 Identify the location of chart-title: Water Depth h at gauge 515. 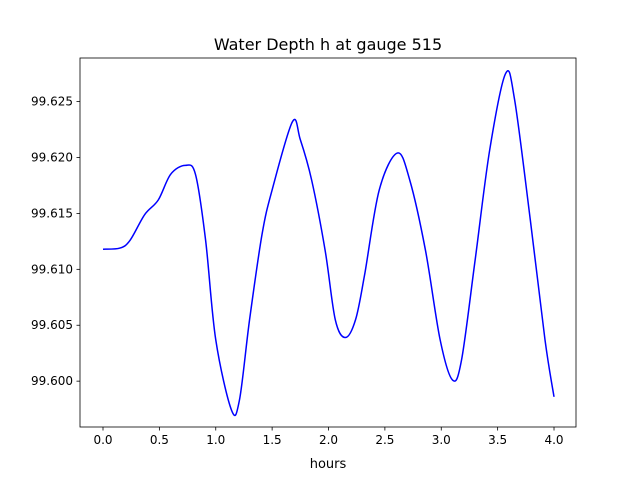
(328, 44).